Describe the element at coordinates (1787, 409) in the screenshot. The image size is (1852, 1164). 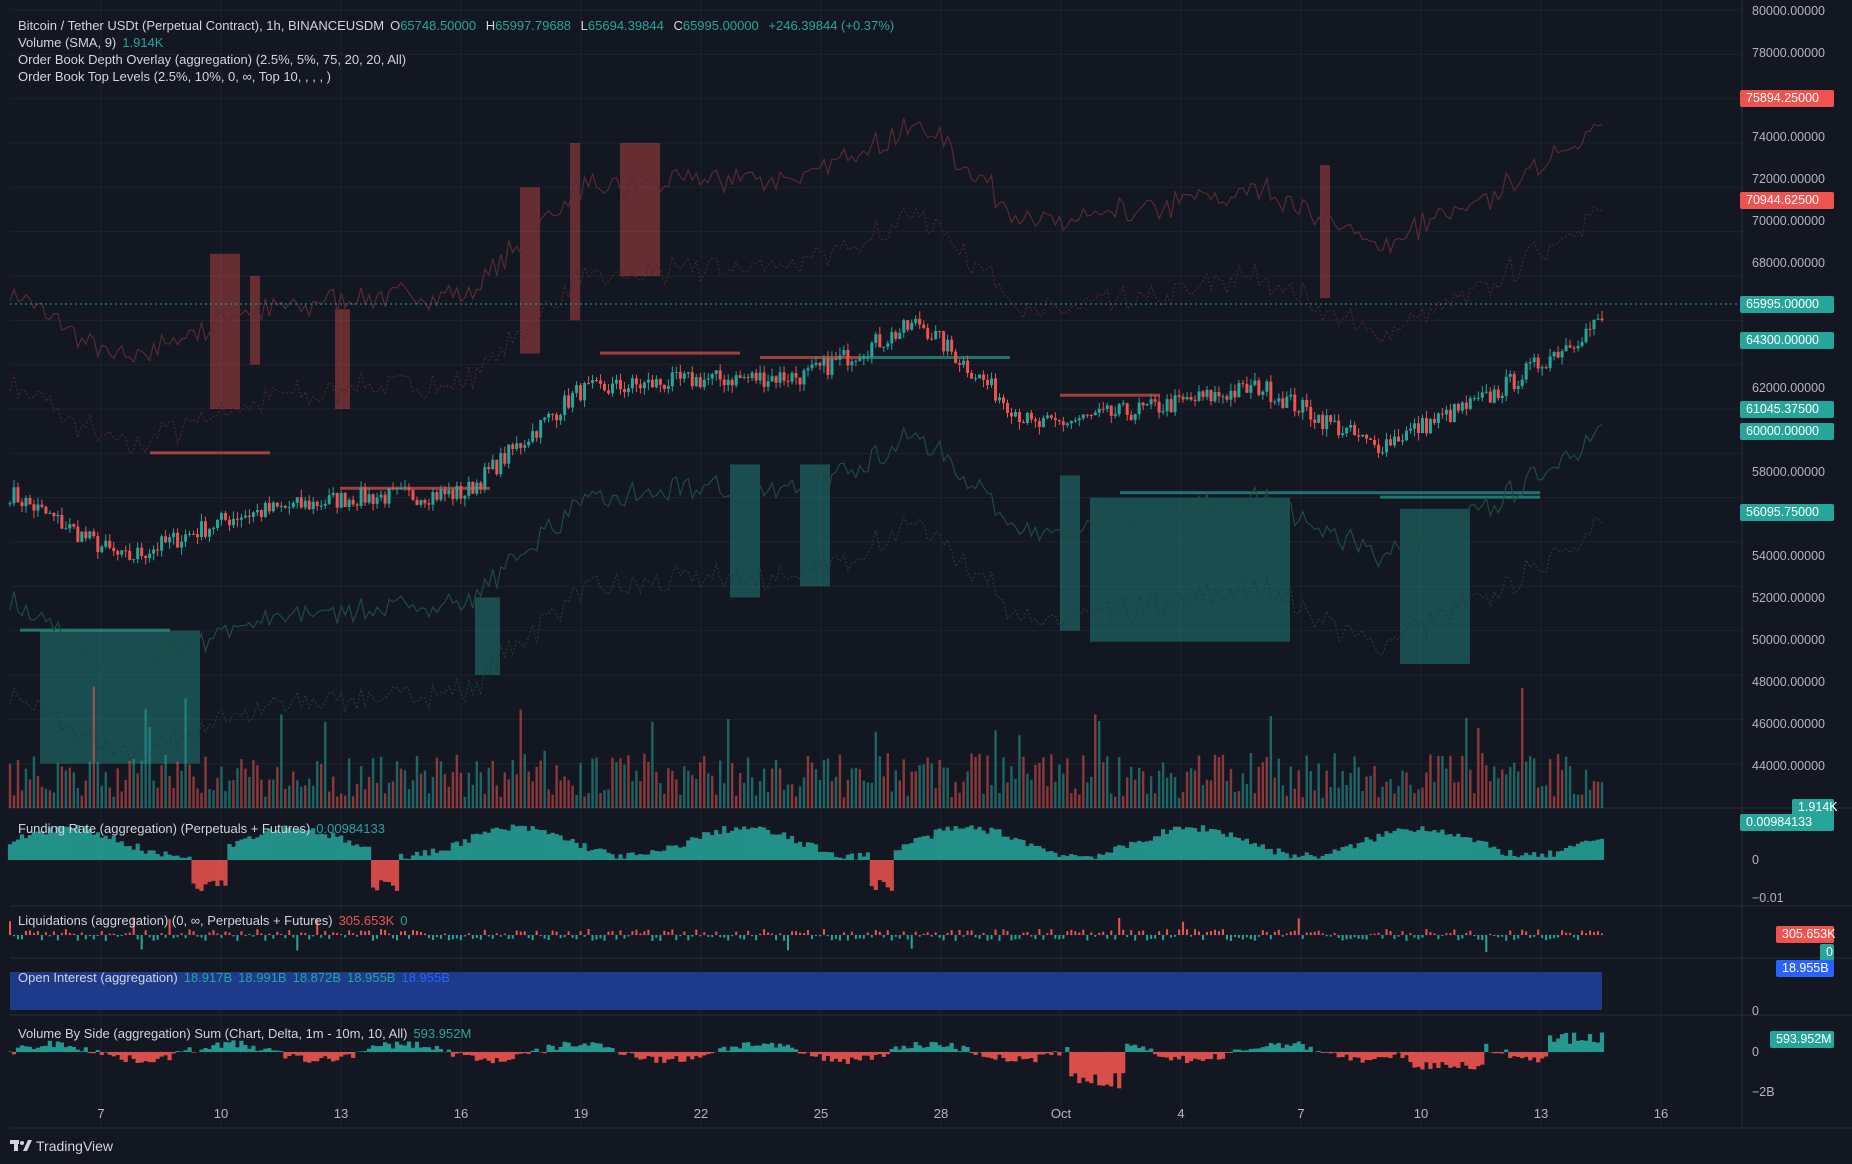
I see `price-tag-61045: 61045.37500` at that location.